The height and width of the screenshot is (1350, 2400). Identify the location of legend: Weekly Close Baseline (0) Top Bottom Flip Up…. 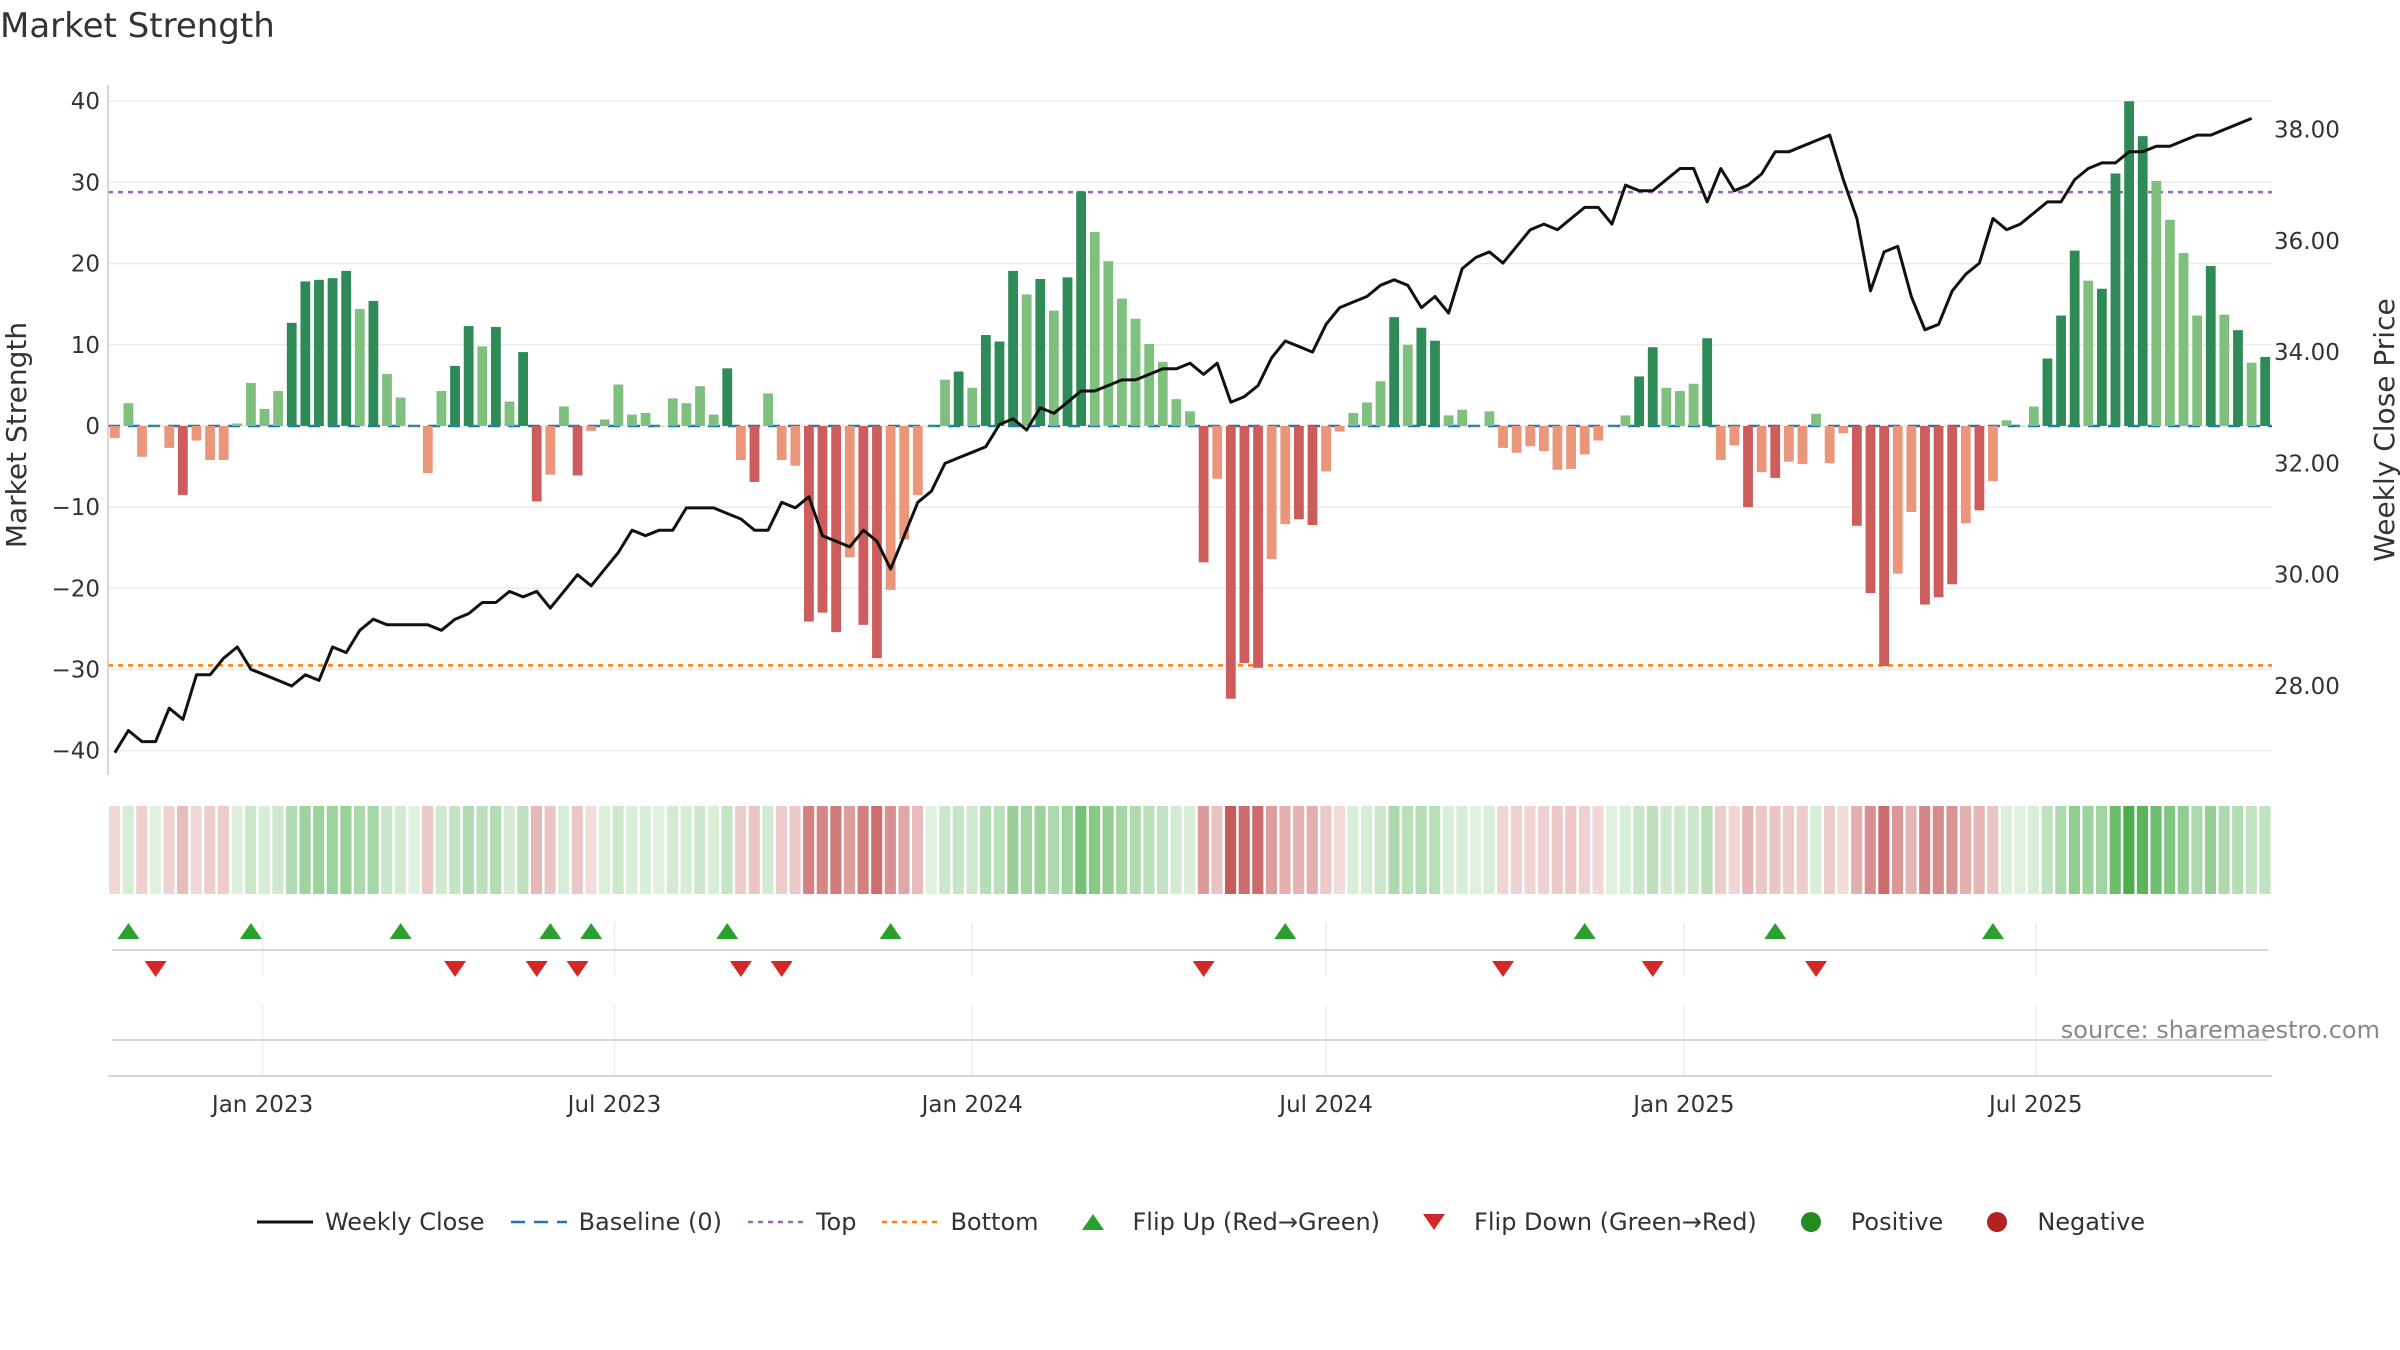
(1200, 1222).